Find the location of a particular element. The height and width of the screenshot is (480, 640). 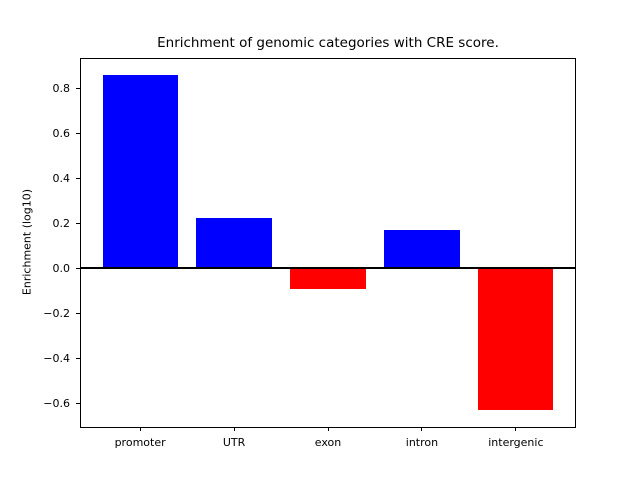

bar-intergenic is located at coordinates (516, 339).